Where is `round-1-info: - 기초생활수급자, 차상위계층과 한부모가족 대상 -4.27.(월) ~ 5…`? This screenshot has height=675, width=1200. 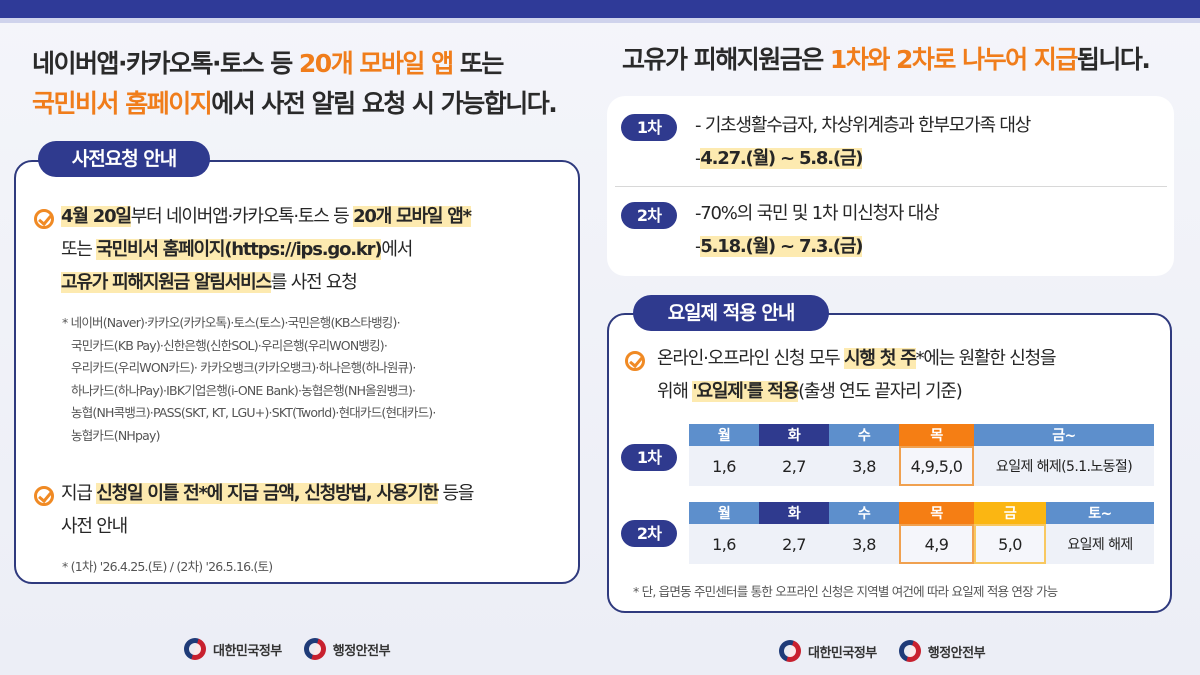 round-1-info: - 기초생활수급자, 차상위계층과 한부모가족 대상 -4.27.(월) ~ 5… is located at coordinates (863, 142).